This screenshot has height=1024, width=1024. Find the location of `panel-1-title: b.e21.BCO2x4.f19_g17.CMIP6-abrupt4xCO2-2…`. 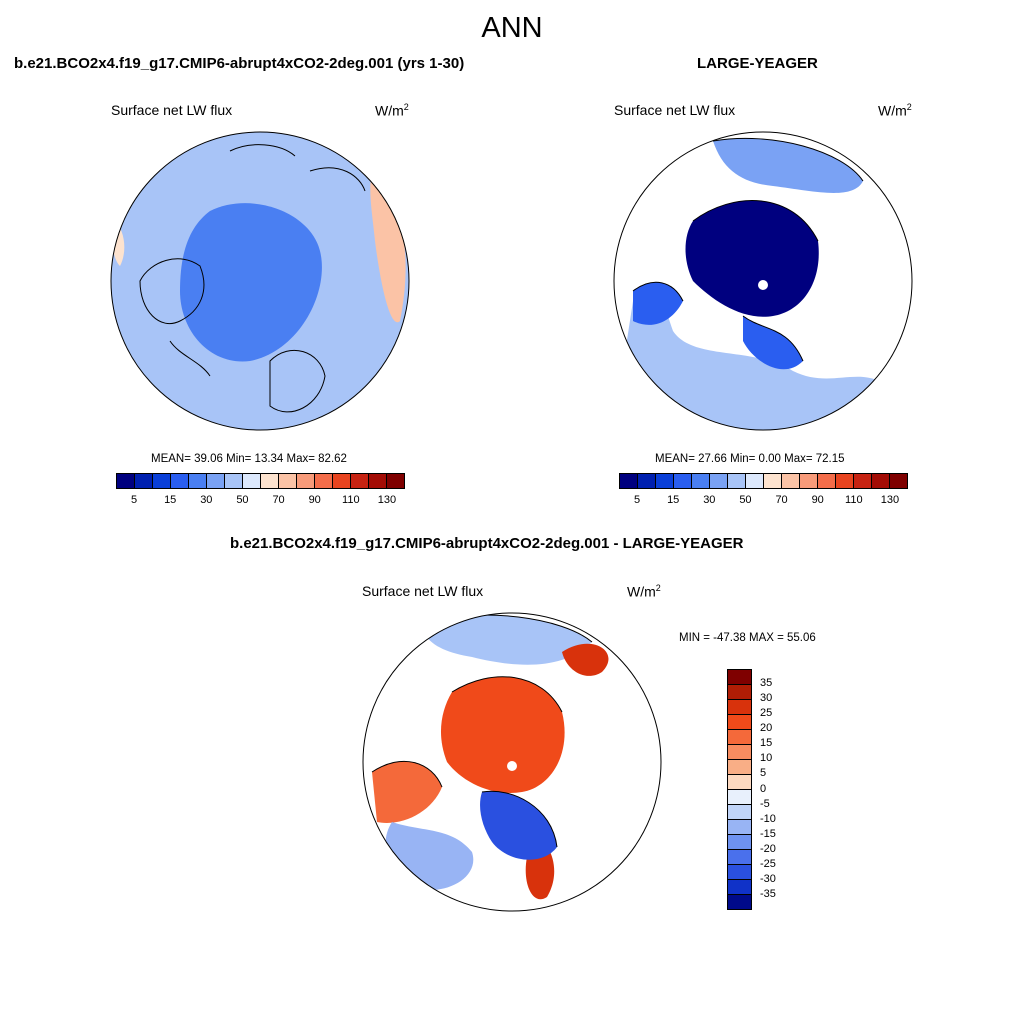

panel-1-title: b.e21.BCO2x4.f19_g17.CMIP6-abrupt4xCO2-2… is located at coordinates (239, 63).